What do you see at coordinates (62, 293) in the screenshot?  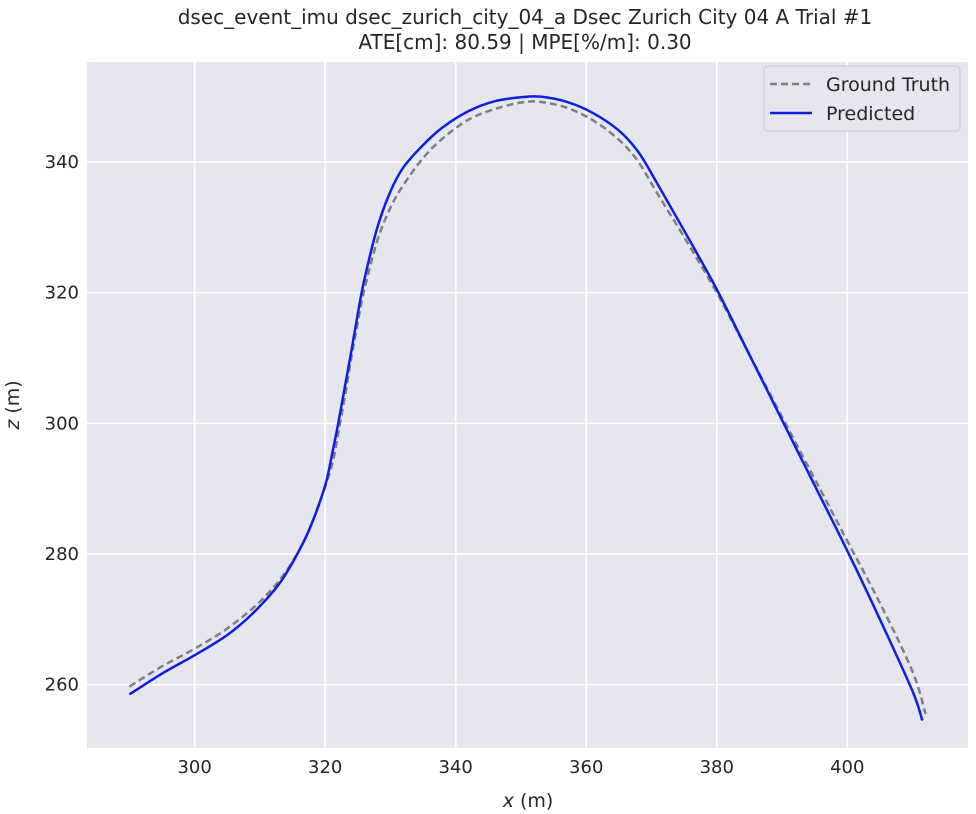 I see `y-tick-label: 320` at bounding box center [62, 293].